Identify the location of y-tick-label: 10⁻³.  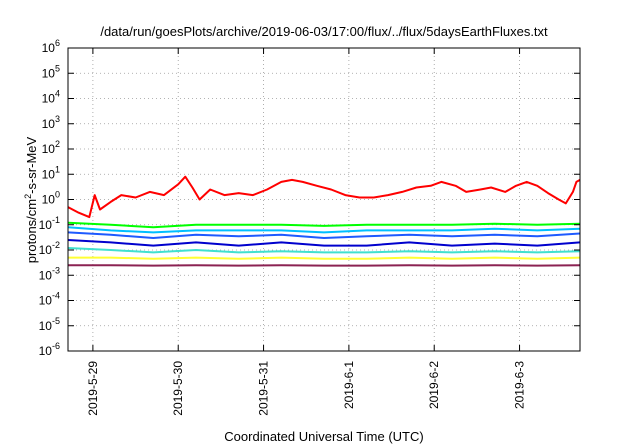
(49, 273).